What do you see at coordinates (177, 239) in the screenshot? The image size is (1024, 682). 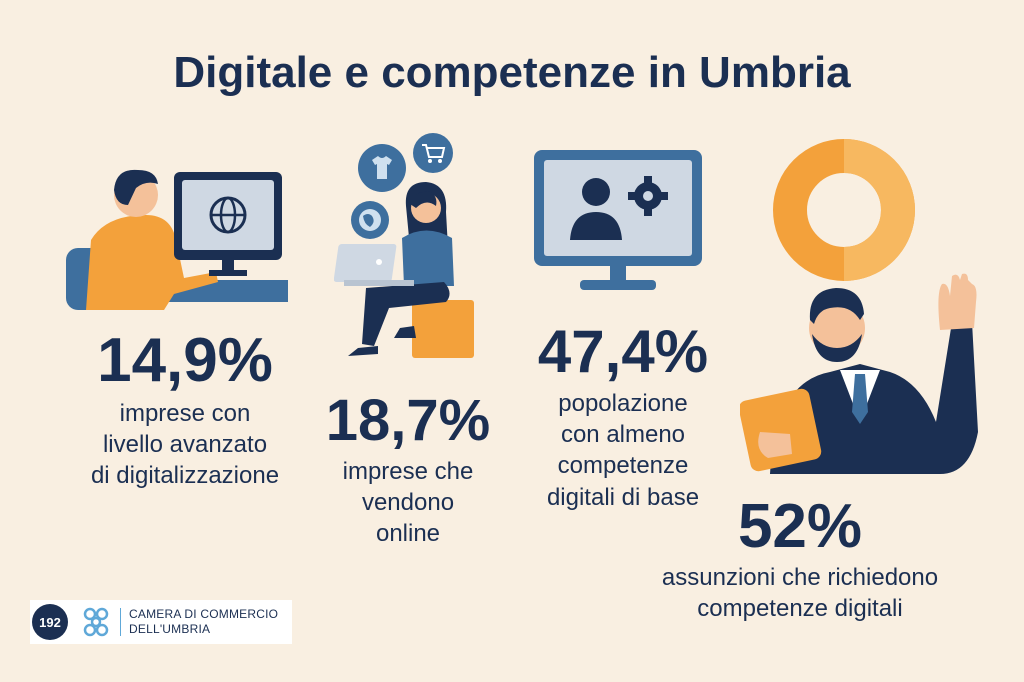 I see `computer-user-icon` at bounding box center [177, 239].